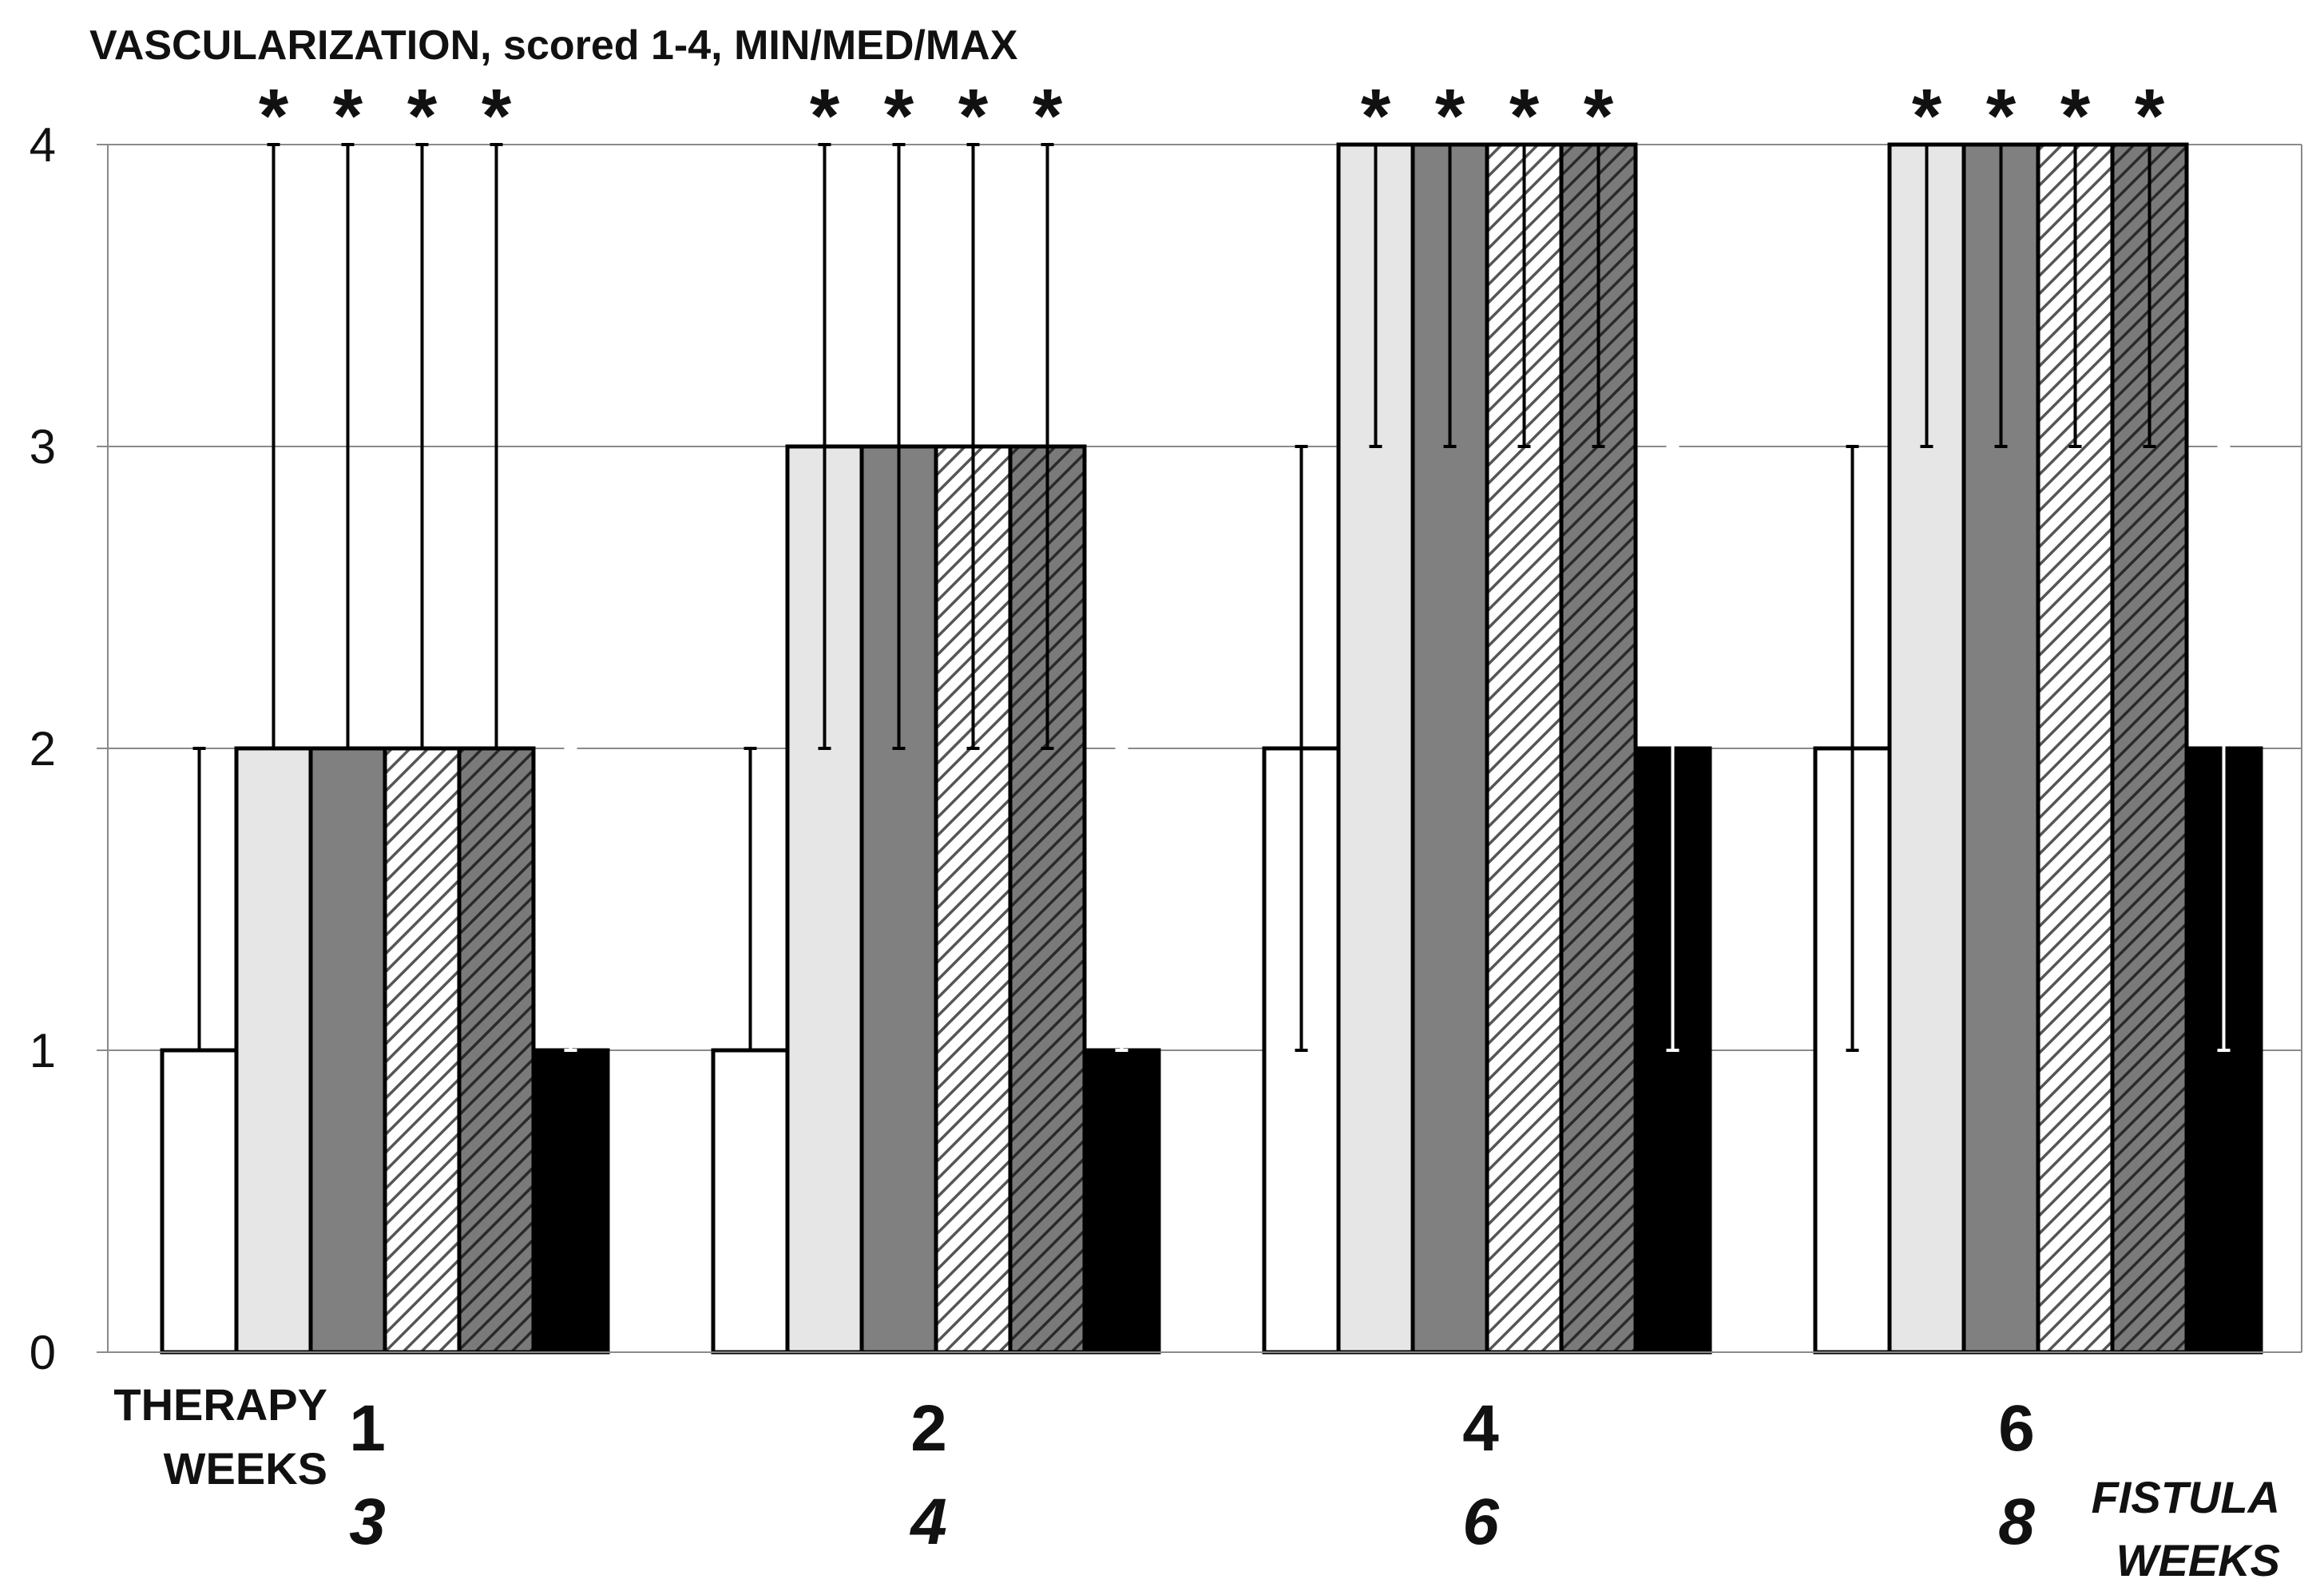 This screenshot has width=2324, height=1595. Describe the element at coordinates (43, 145) in the screenshot. I see `y-tick-label: 4` at that location.